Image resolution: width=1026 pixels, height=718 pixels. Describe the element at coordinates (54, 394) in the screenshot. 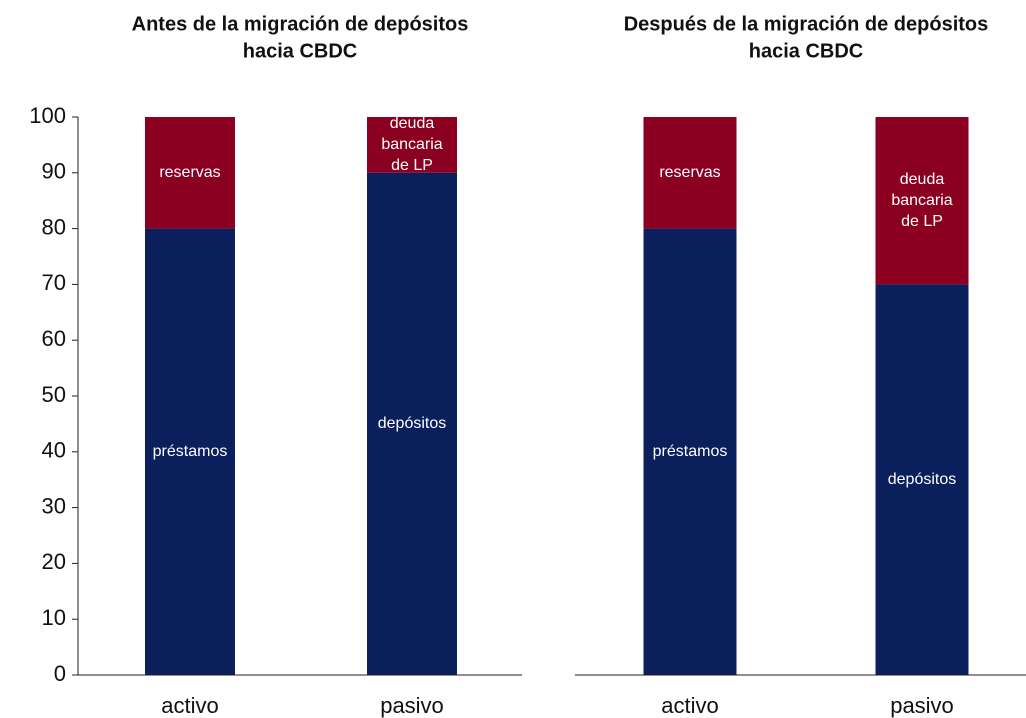

I see `y-tick-label: 50` at that location.